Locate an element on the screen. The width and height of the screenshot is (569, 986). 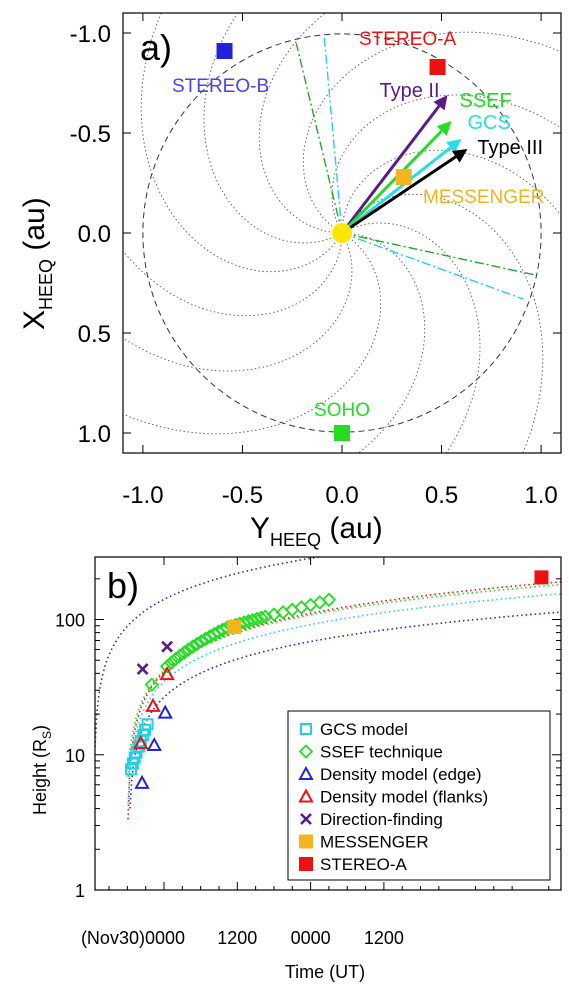
sun-marker is located at coordinates (342, 233).